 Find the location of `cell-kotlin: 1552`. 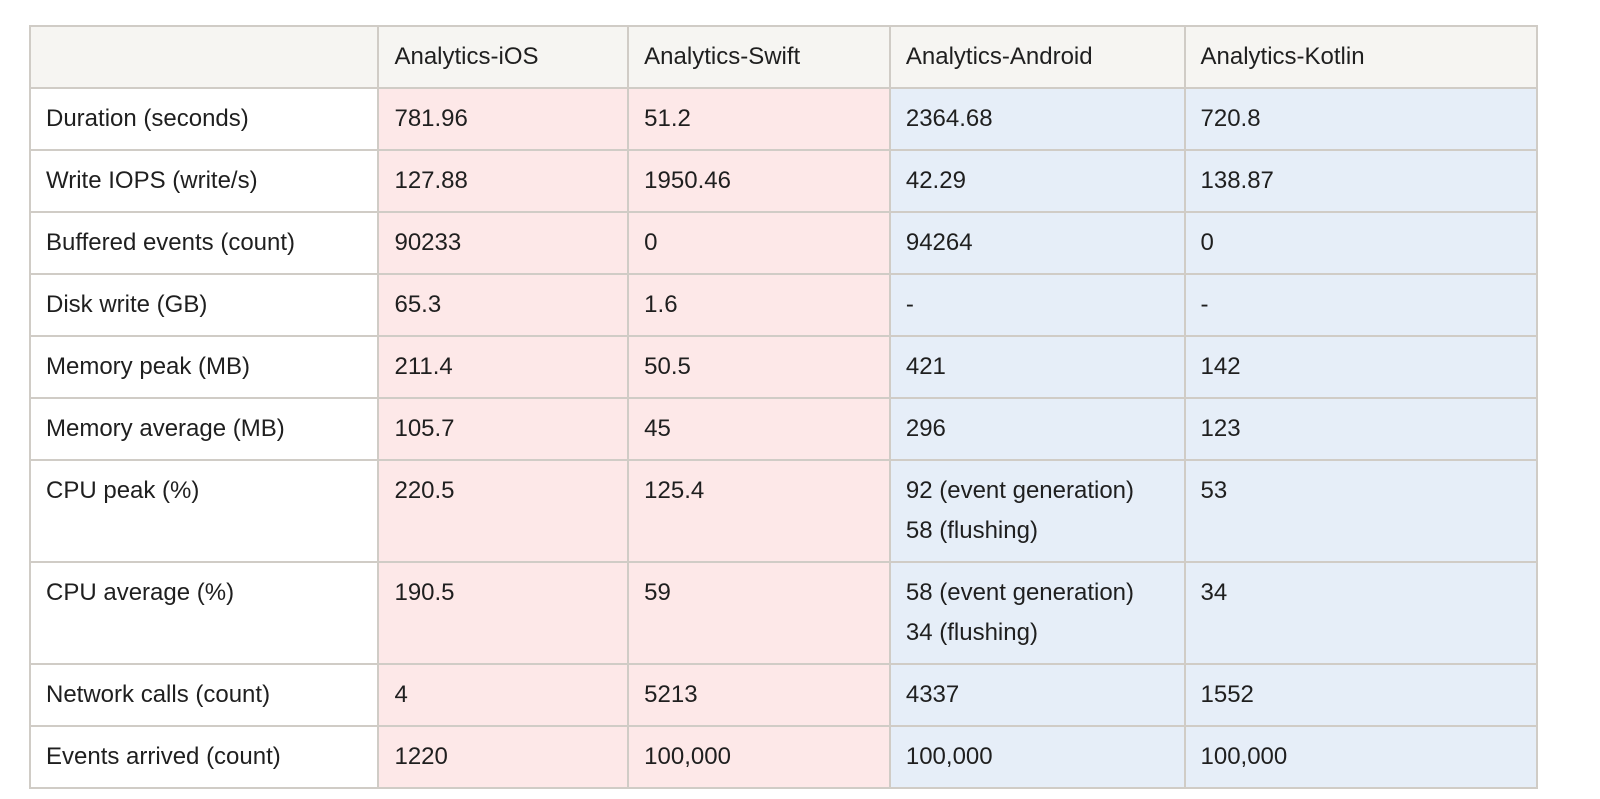

cell-kotlin: 1552 is located at coordinates (1360, 695).